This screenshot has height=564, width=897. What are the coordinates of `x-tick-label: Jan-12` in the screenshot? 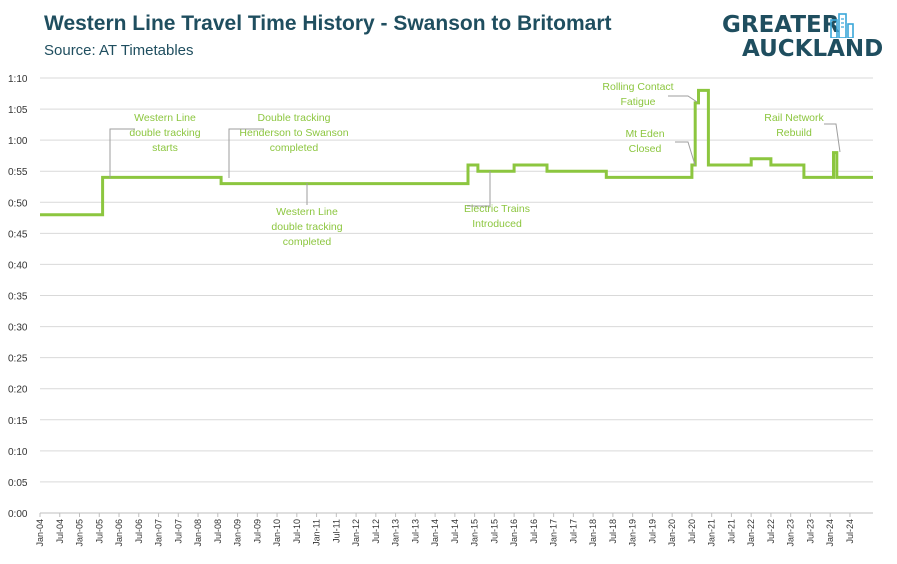 It's located at (356, 533).